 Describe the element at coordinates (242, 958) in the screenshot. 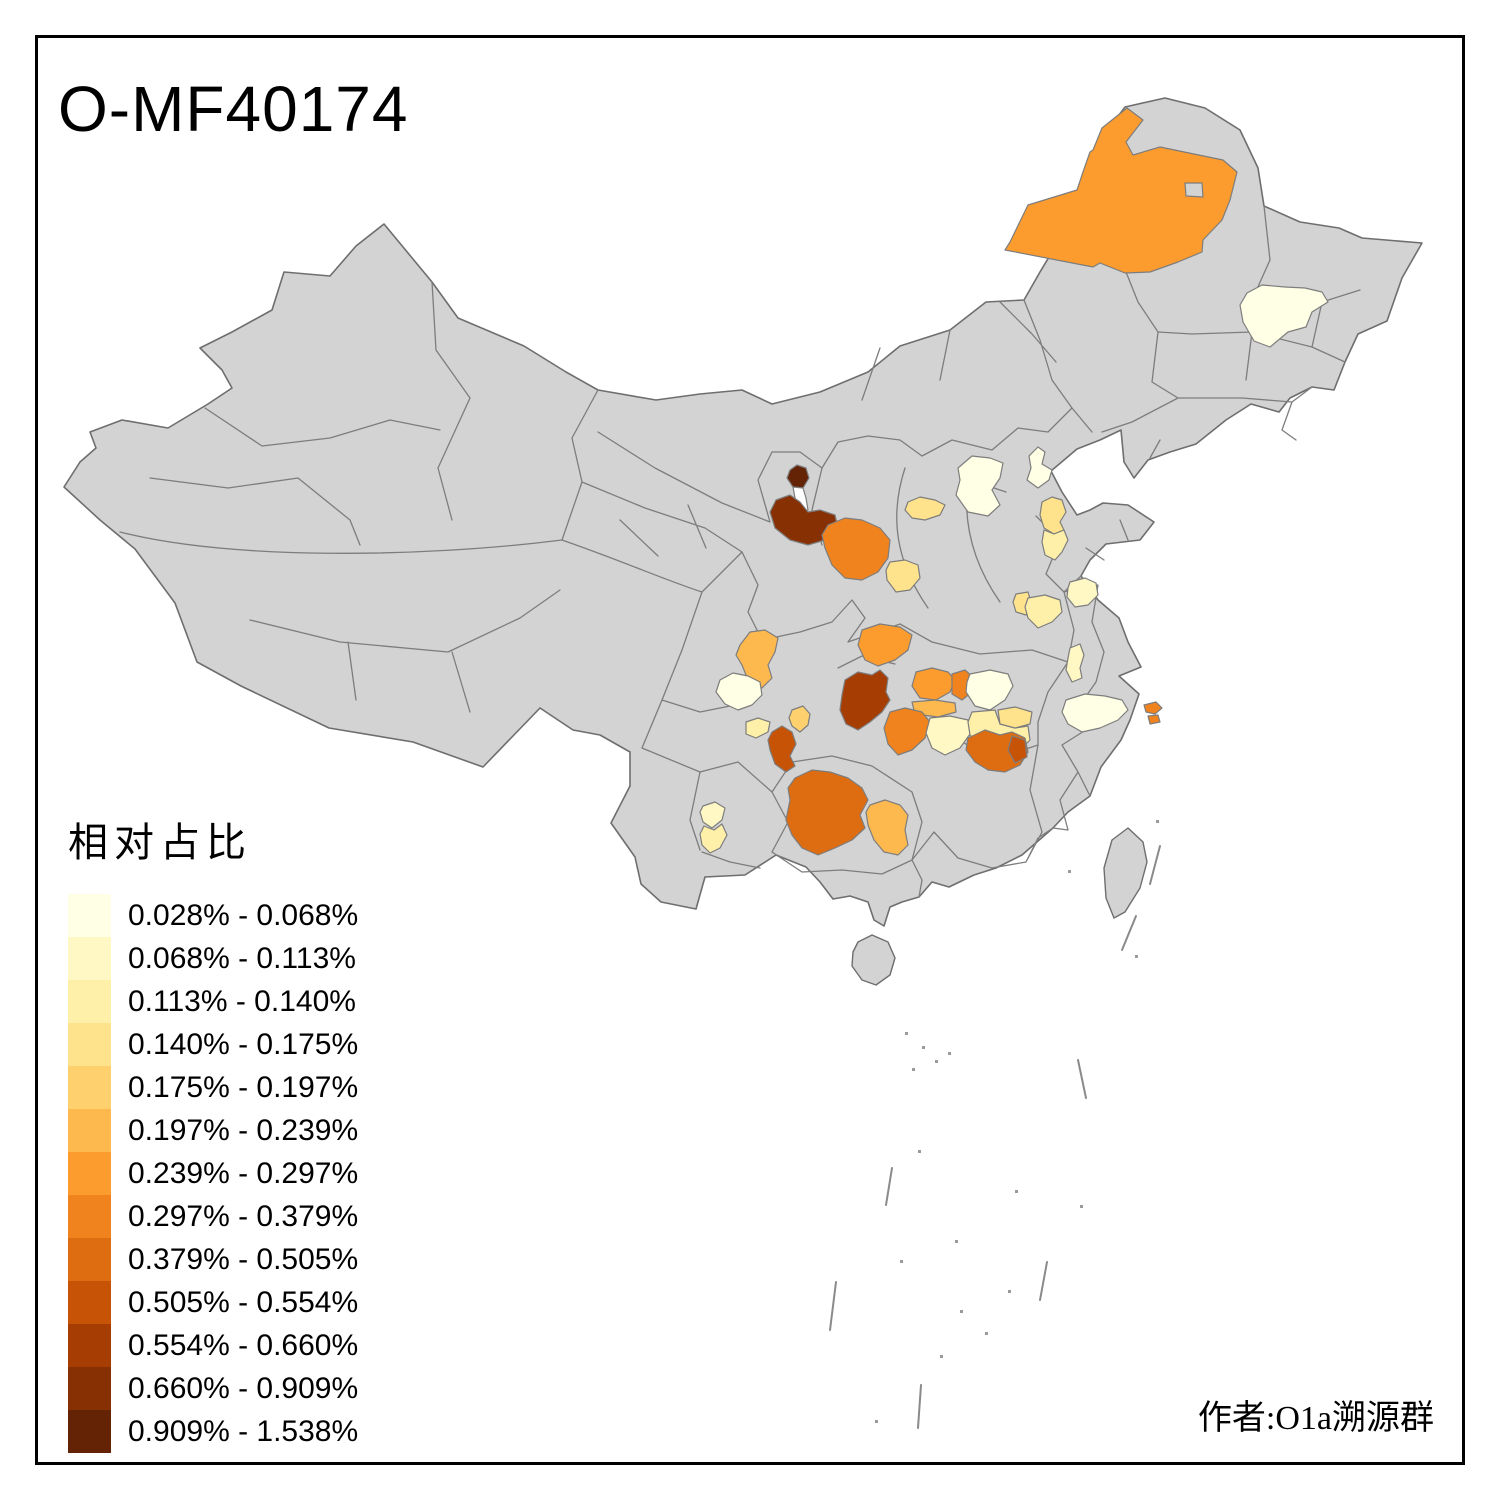

I see `legend-label: 0.068% - 0.113%` at that location.